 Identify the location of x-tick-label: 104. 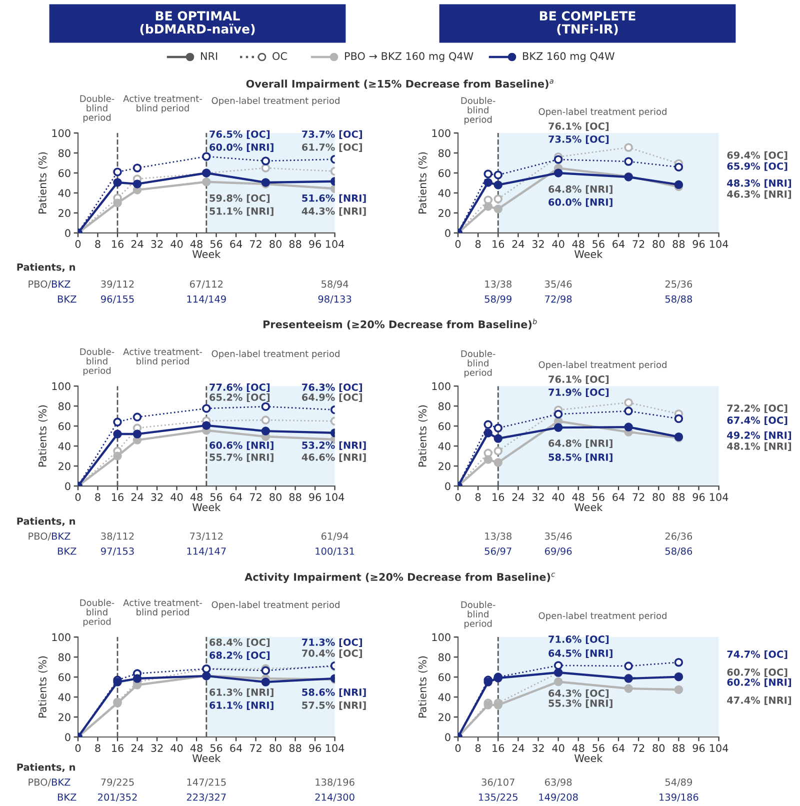
(335, 244).